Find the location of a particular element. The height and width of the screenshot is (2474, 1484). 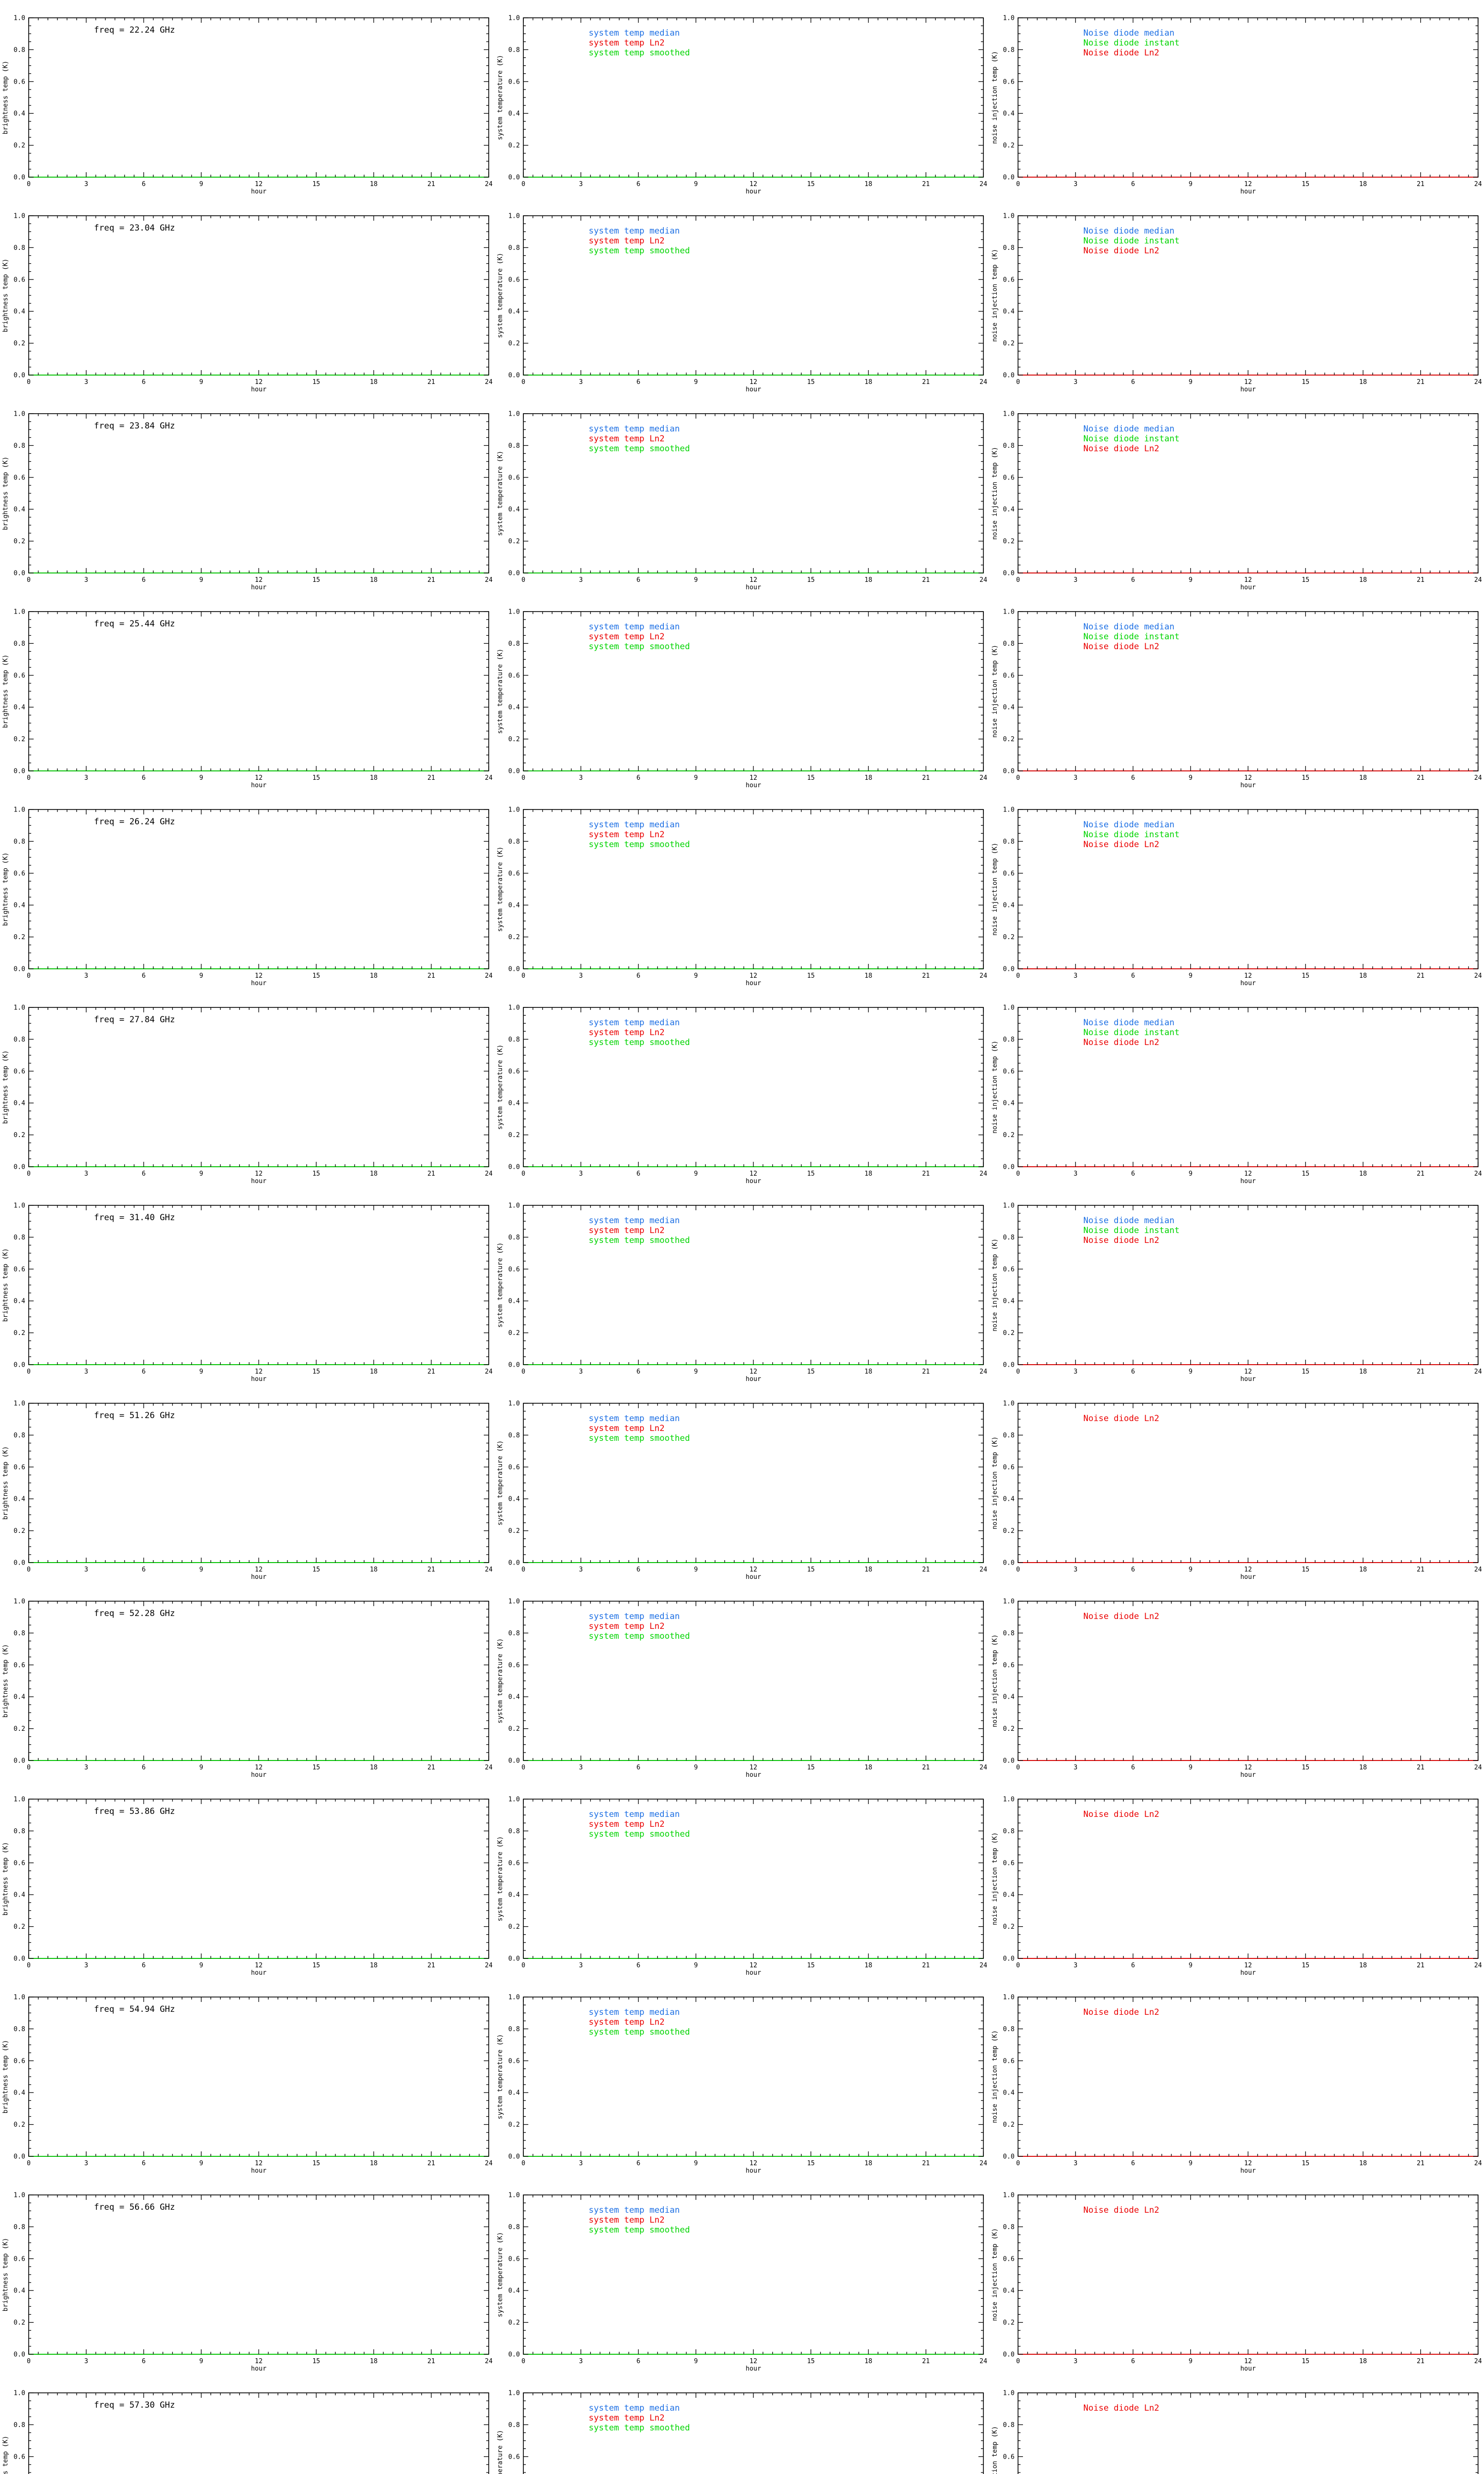

y-axis-title: system temperature (K) is located at coordinates (500, 889).